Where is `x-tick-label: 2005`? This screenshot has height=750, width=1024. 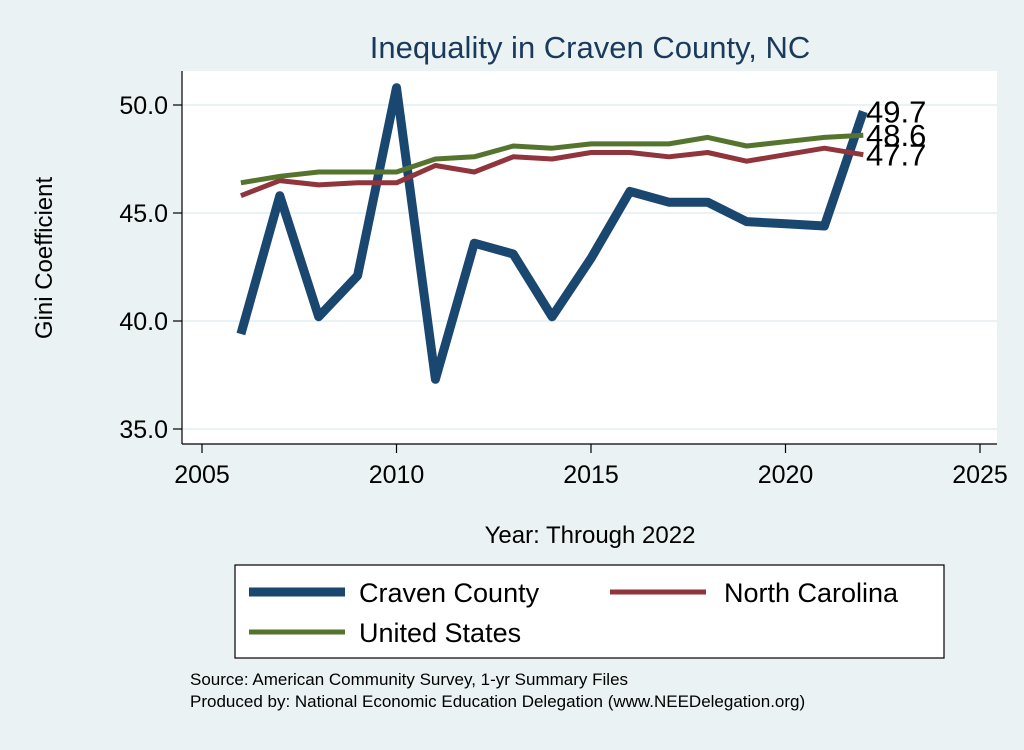
x-tick-label: 2005 is located at coordinates (202, 475).